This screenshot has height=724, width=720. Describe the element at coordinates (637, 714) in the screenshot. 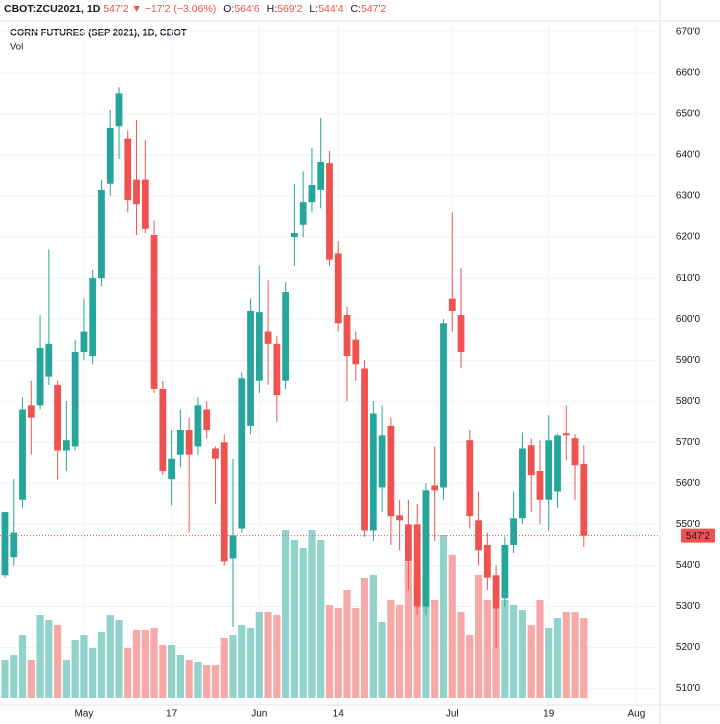

I see `x-tick-label: Aug` at that location.